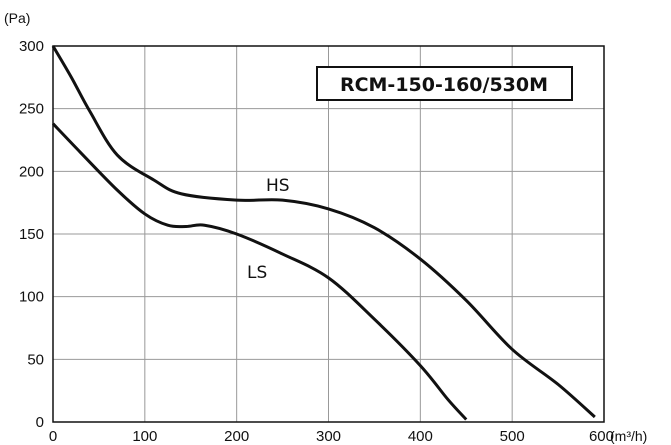  Describe the element at coordinates (512, 436) in the screenshot. I see `x-tick-label: 500` at that location.